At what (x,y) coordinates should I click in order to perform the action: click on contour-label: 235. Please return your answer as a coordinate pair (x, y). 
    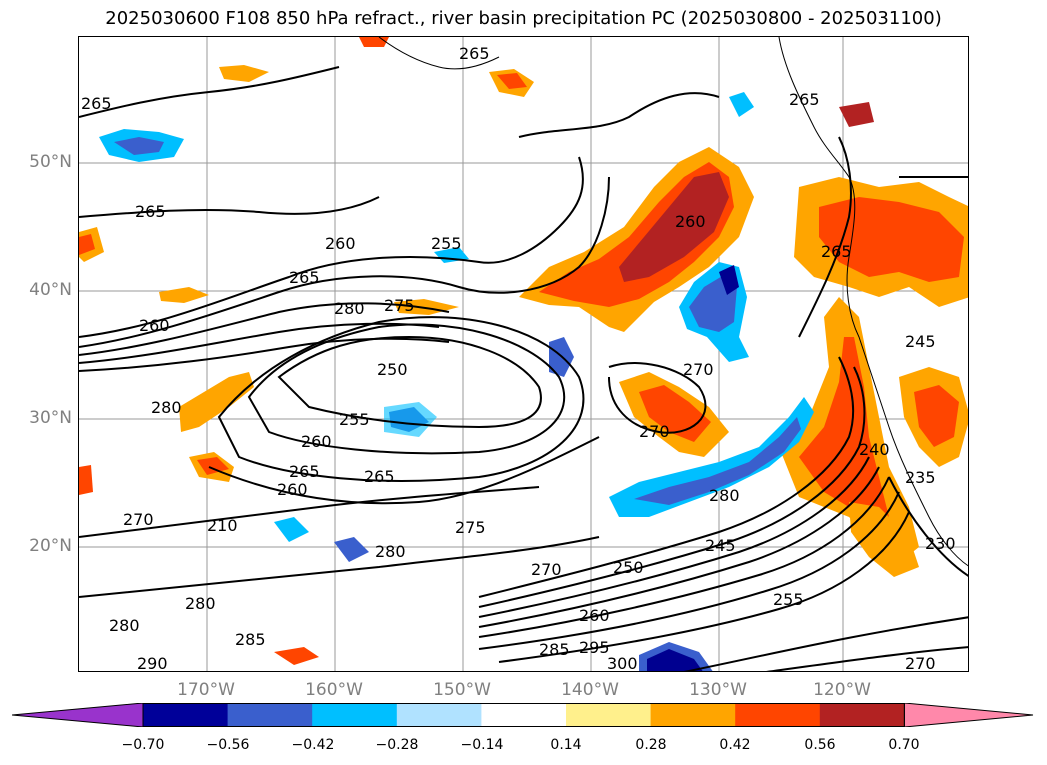
    Looking at the image, I should click on (920, 477).